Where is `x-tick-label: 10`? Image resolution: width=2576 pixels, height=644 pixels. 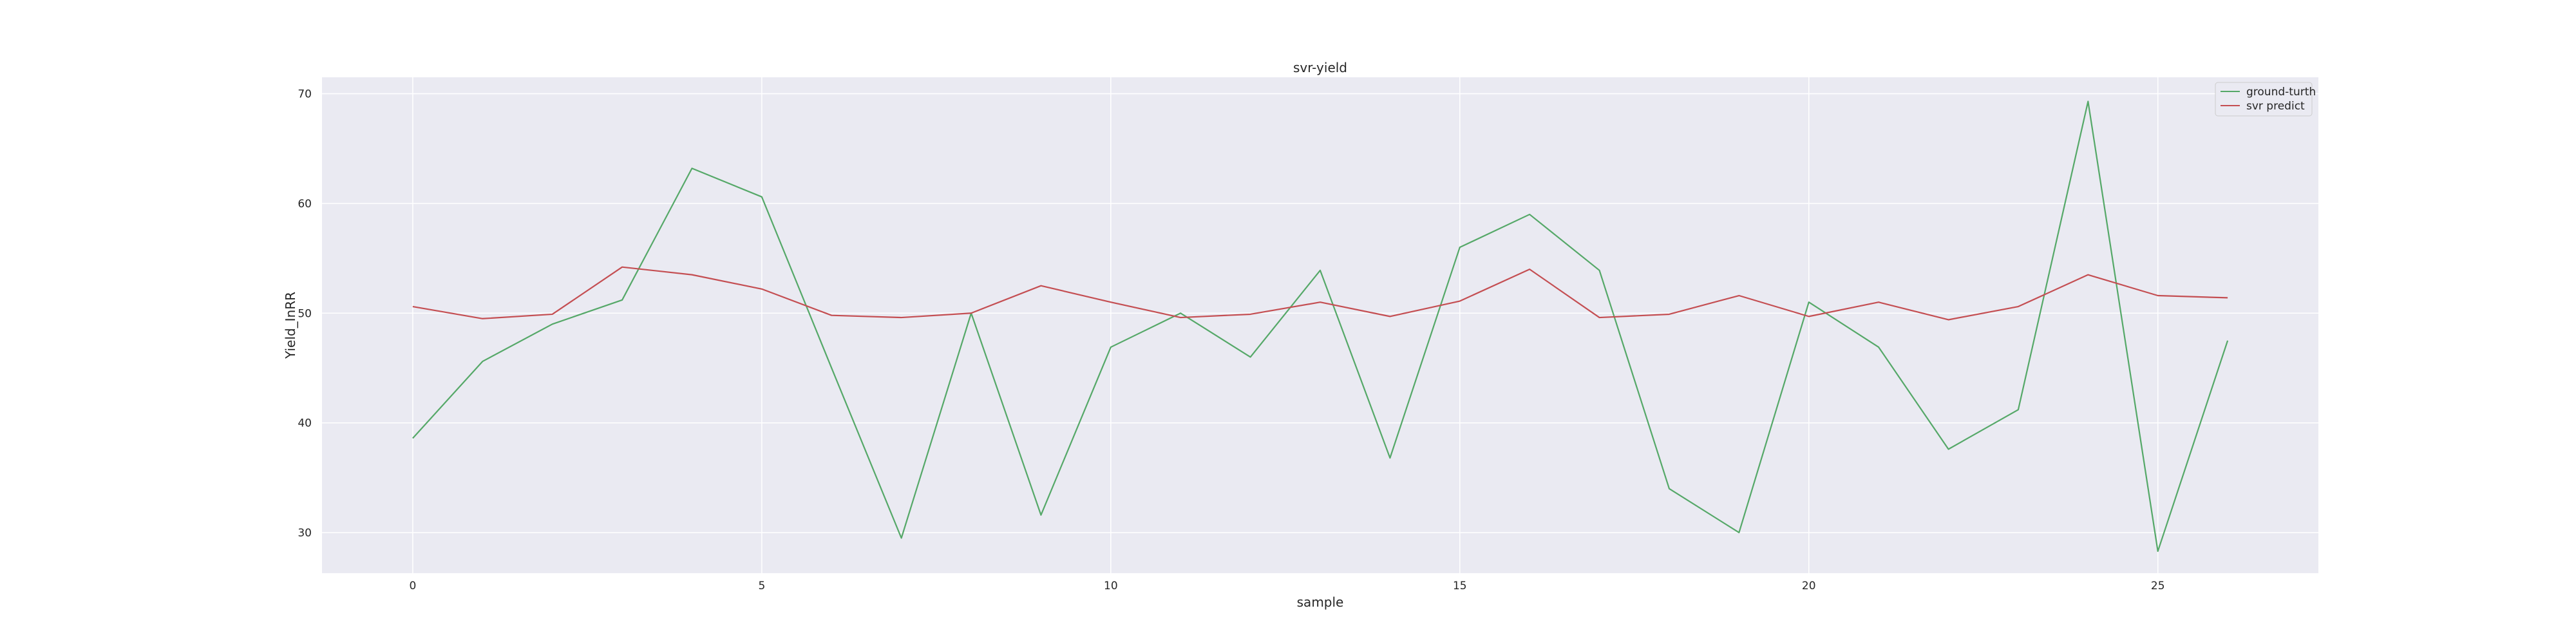 x-tick-label: 10 is located at coordinates (1111, 586).